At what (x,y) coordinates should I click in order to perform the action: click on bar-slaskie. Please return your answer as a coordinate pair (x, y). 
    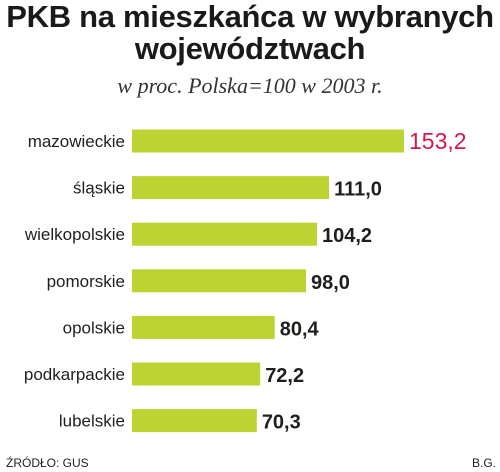
    Looking at the image, I should click on (231, 188).